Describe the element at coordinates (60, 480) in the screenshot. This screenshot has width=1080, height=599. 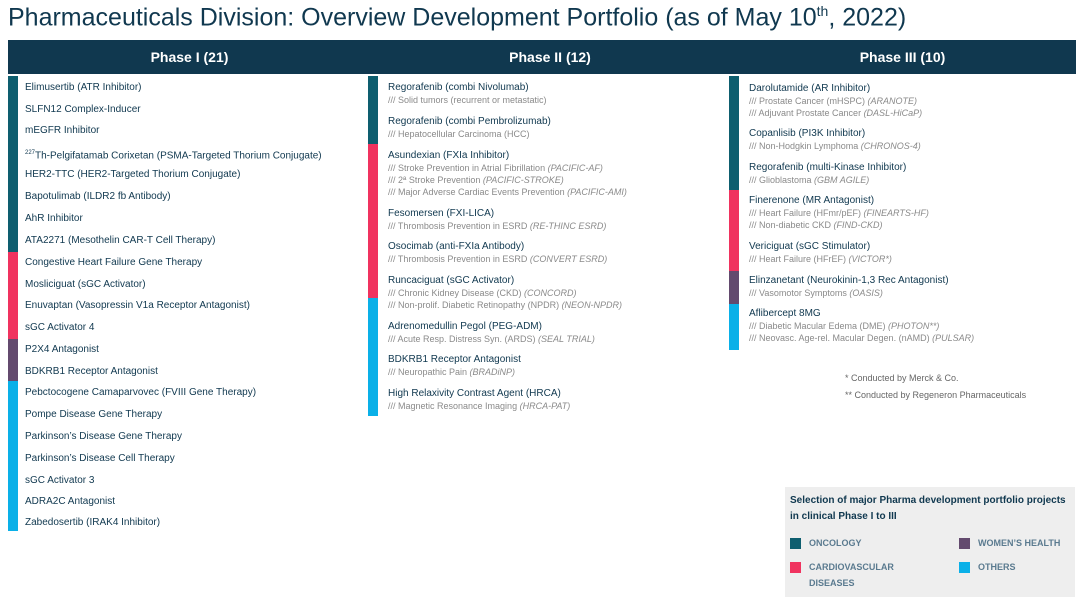
I see `phase-1-item: sGC Activator 3` at that location.